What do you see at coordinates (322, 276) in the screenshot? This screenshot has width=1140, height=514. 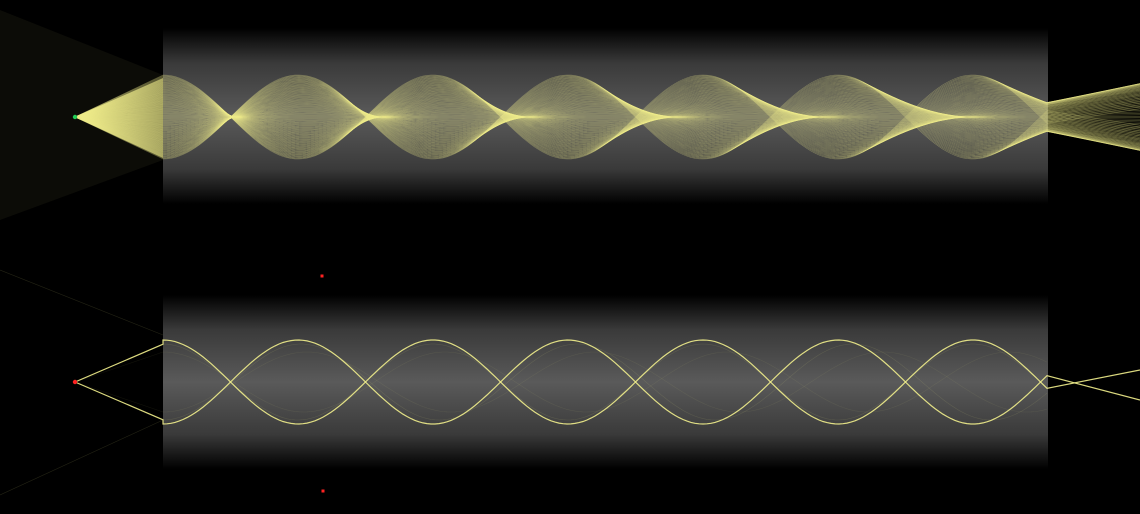 I see `top-reference-point` at bounding box center [322, 276].